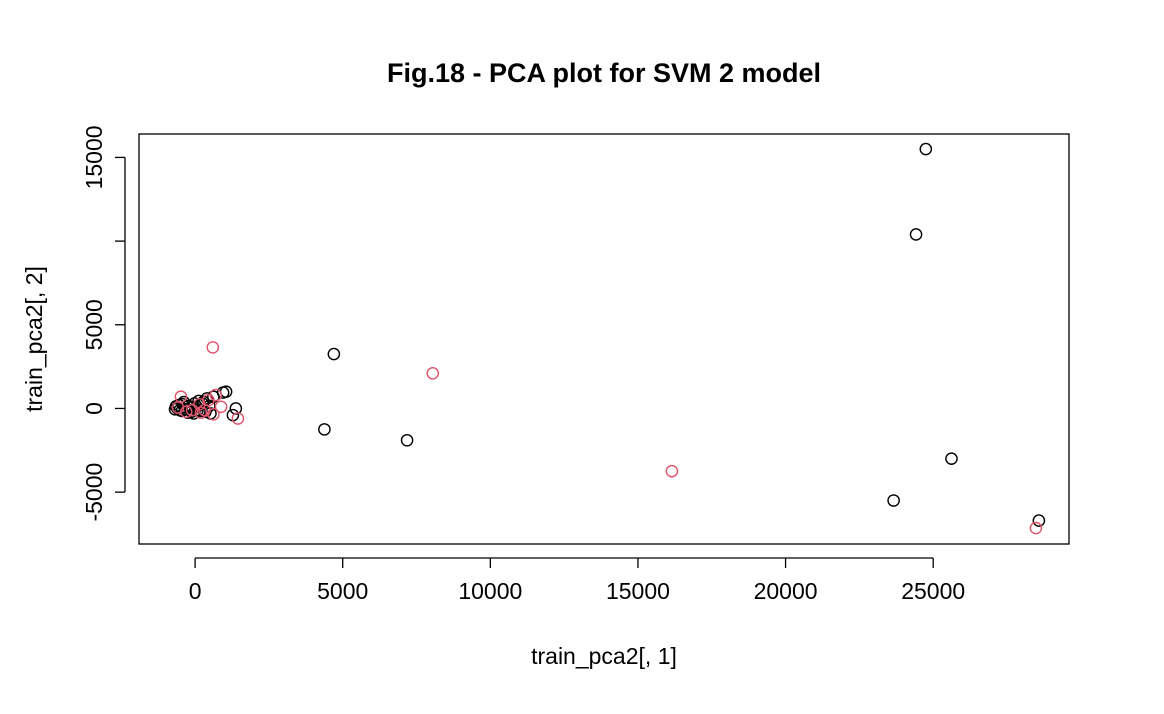 The image size is (1164, 714). What do you see at coordinates (604, 656) in the screenshot?
I see `x-axis-label: train_pca2[, 1]` at bounding box center [604, 656].